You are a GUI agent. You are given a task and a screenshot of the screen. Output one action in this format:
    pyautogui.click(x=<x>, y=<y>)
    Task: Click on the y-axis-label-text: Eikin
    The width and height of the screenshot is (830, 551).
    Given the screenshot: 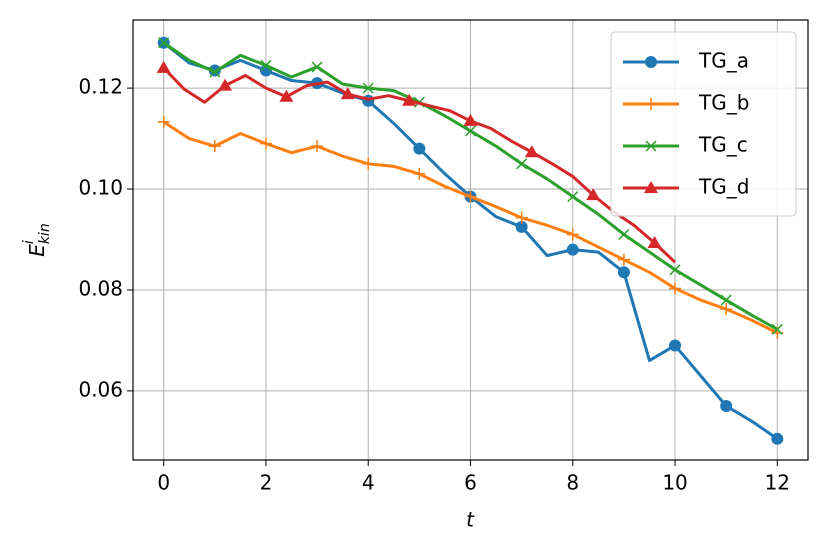 What is the action you would take?
    pyautogui.click(x=37, y=239)
    